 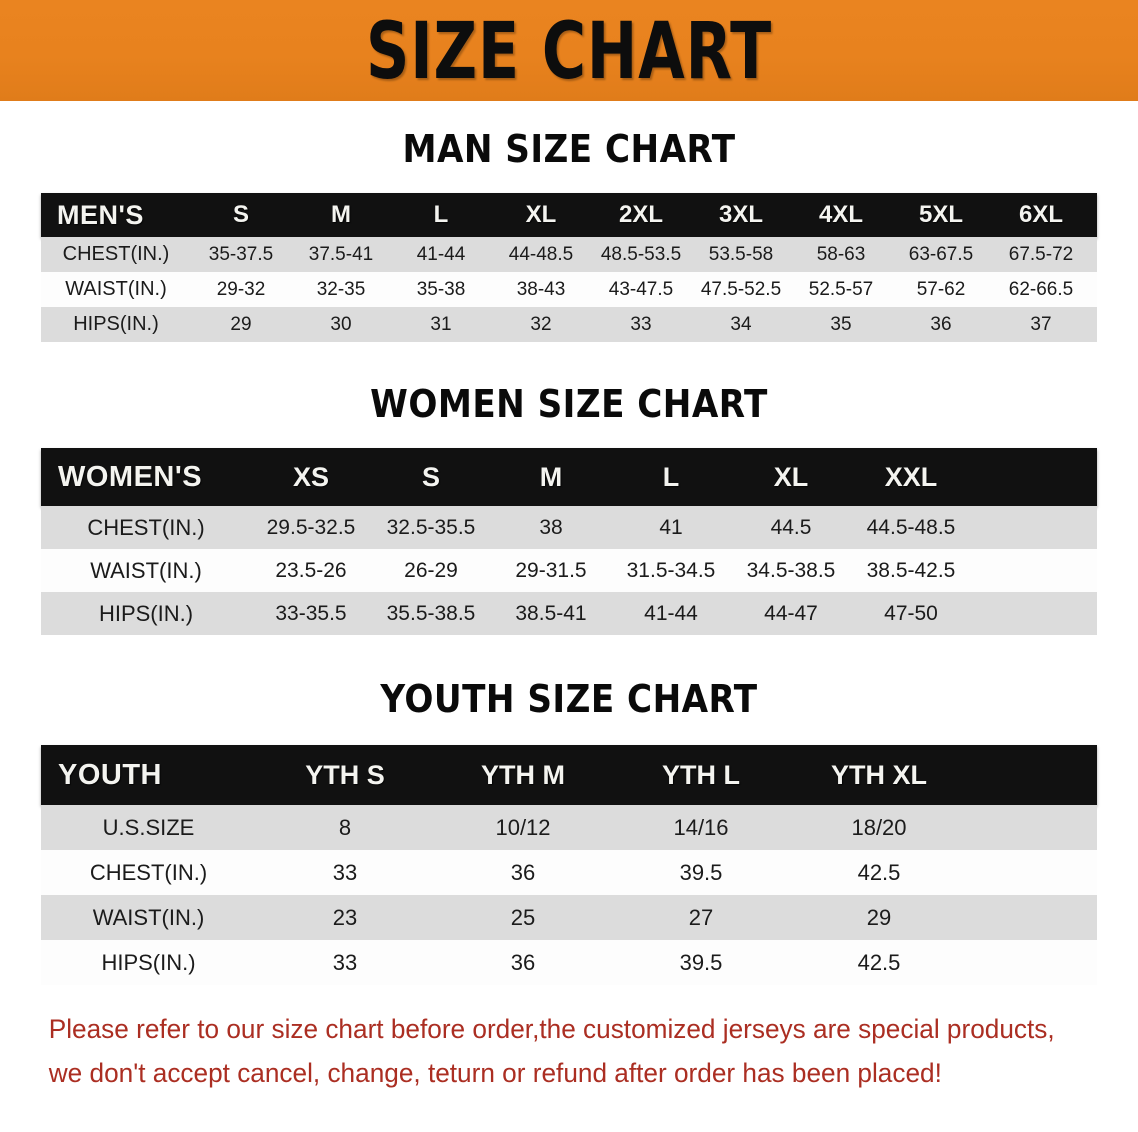 What do you see at coordinates (741, 324) in the screenshot?
I see `table-cell: 34` at bounding box center [741, 324].